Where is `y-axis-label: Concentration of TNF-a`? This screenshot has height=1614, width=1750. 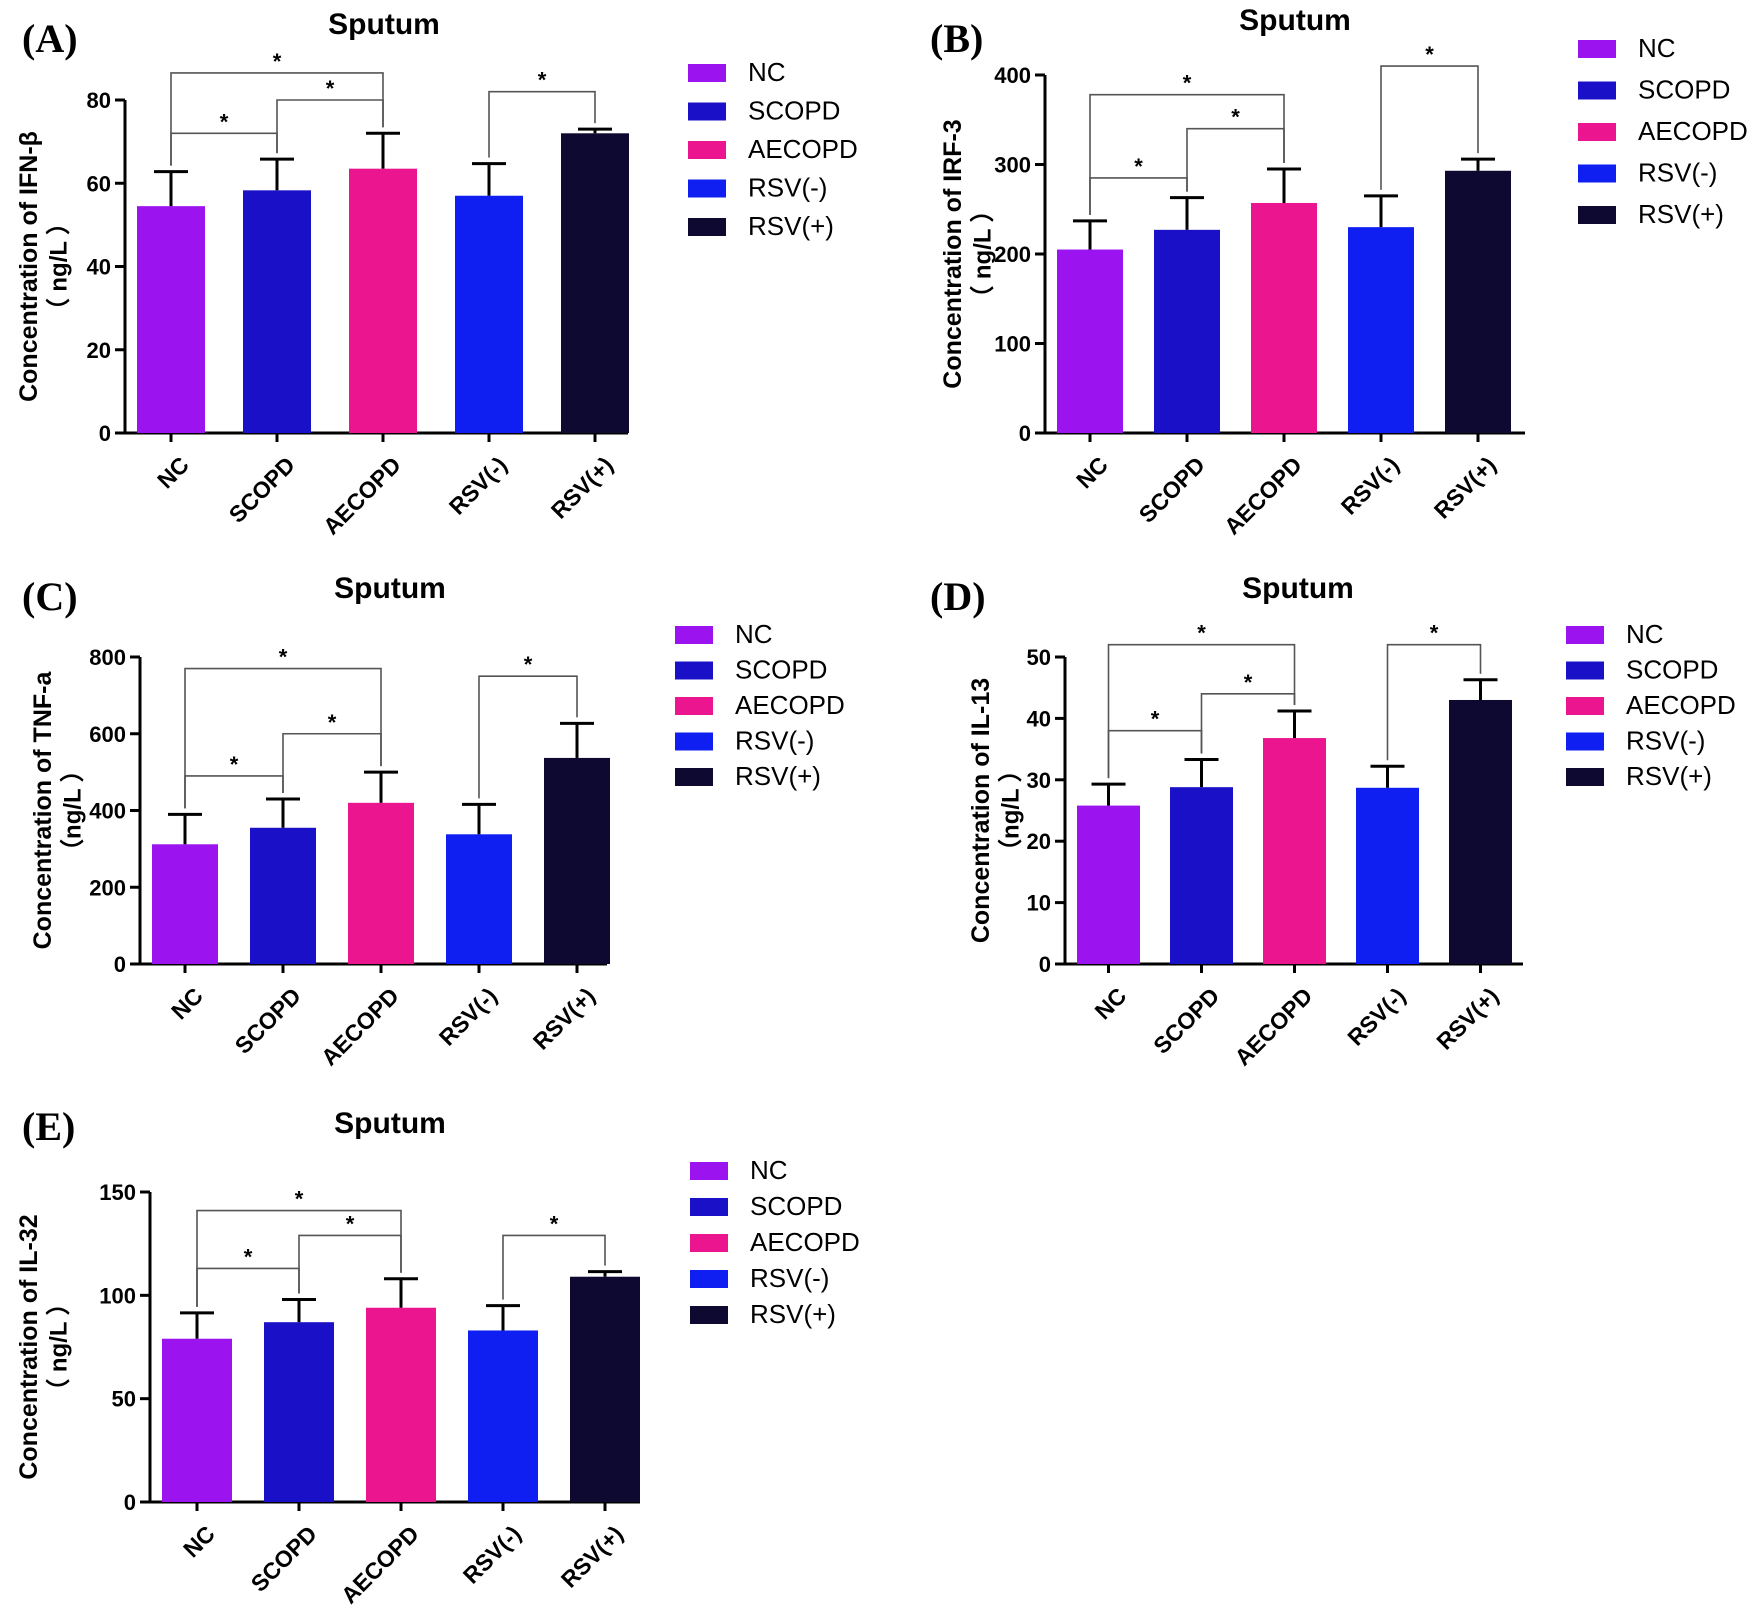
y-axis-label: Concentration of TNF-a is located at coordinates (43, 810).